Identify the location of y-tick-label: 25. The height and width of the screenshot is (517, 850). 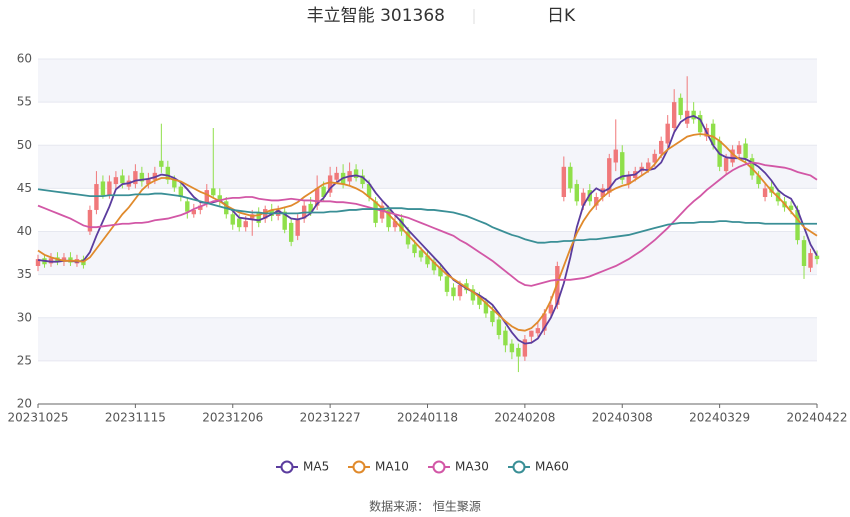
(24, 360).